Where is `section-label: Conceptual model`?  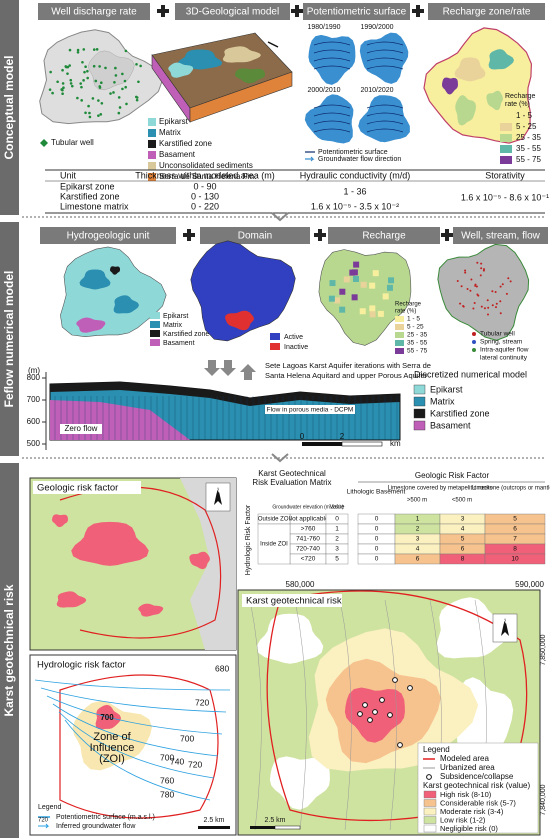 section-label: Conceptual model is located at coordinates (9, 107).